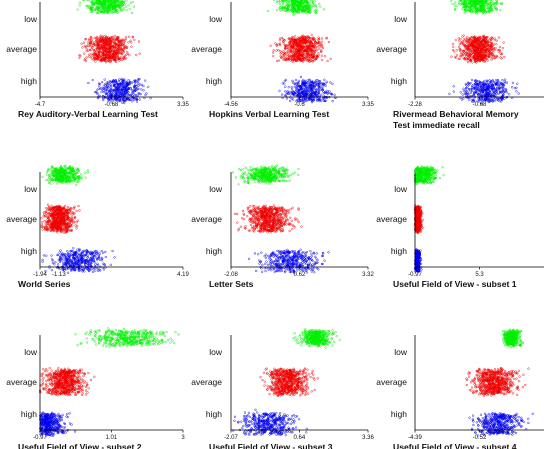 Image resolution: width=550 pixels, height=449 pixels. I want to click on series-high-points, so click(484, 91).